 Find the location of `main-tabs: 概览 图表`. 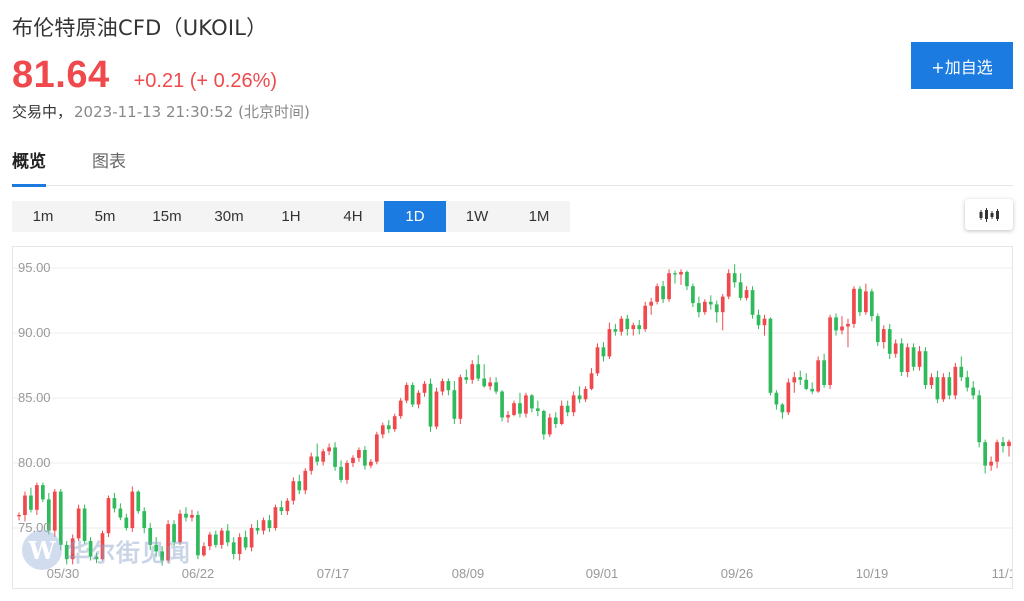

main-tabs: 概览 图表 is located at coordinates (512, 167).